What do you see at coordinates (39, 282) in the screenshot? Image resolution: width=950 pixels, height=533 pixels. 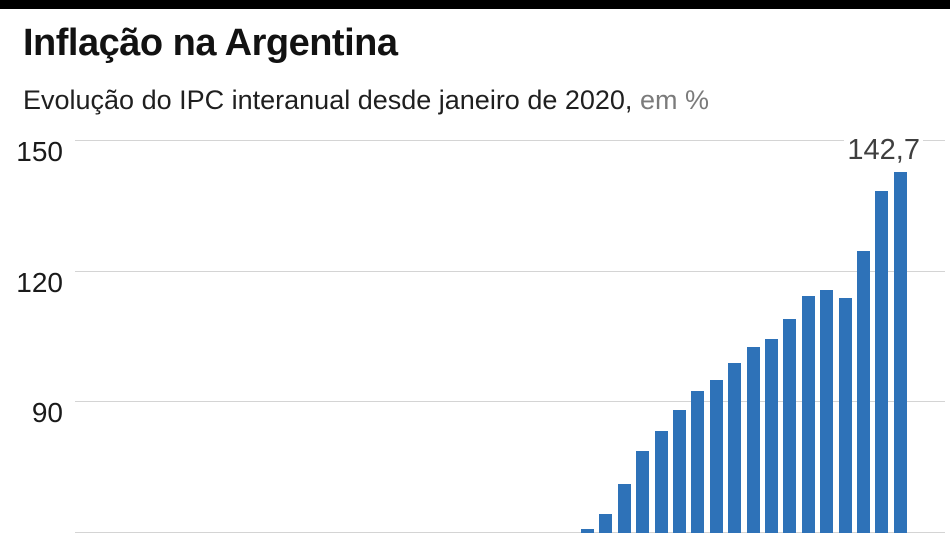 I see `y-tick-label-120: 120` at bounding box center [39, 282].